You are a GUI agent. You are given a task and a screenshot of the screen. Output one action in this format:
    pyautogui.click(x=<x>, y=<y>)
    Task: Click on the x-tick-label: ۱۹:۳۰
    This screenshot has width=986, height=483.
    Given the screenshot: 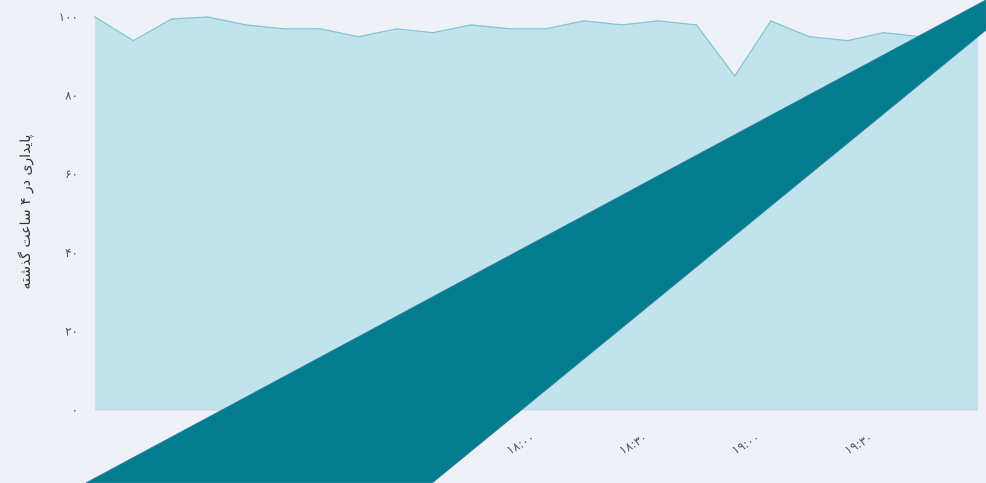 What is the action you would take?
    pyautogui.click(x=858, y=443)
    